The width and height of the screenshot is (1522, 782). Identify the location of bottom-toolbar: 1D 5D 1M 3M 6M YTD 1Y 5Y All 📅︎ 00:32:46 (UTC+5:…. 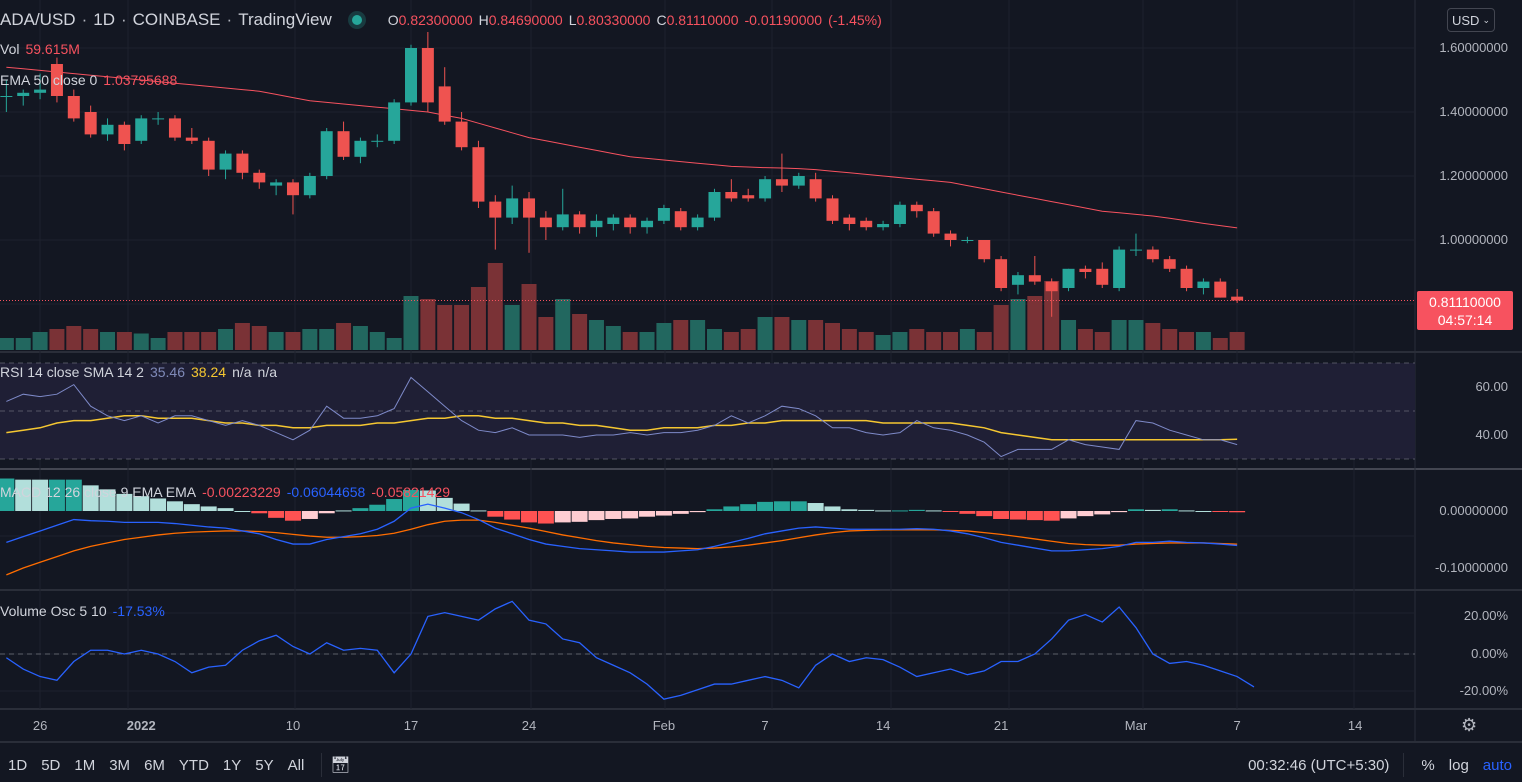
(761, 765).